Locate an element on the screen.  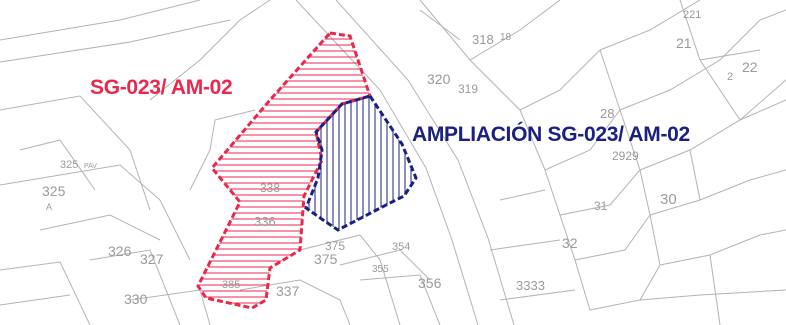
parcel-number: 337 is located at coordinates (288, 291).